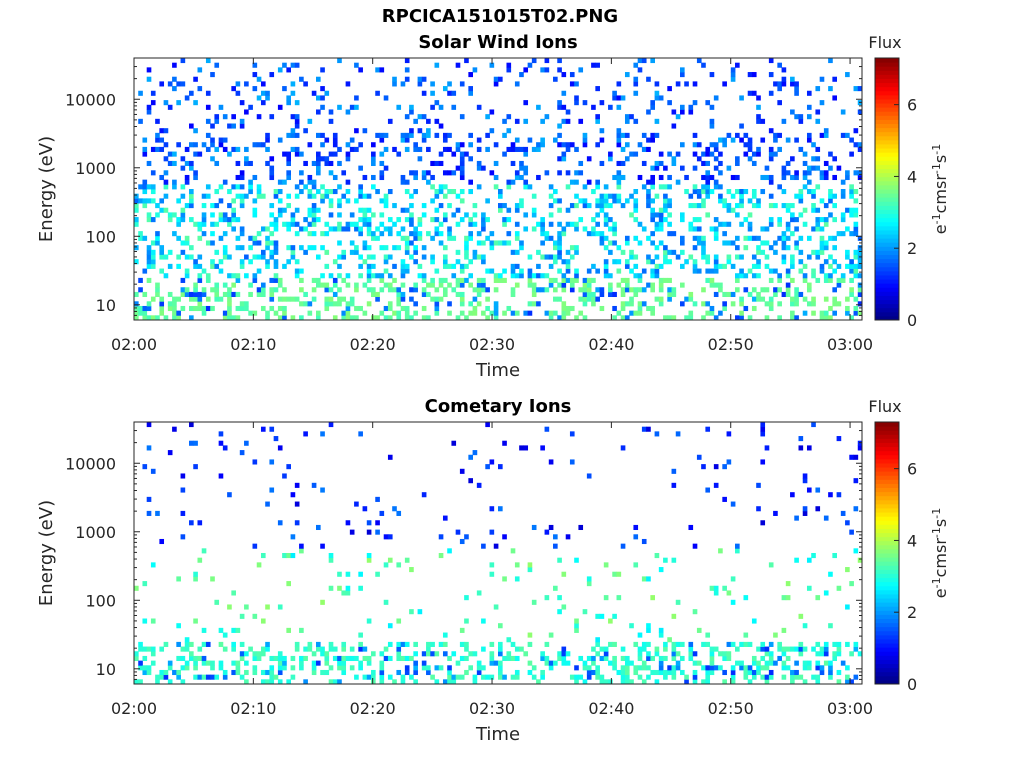  What do you see at coordinates (498, 406) in the screenshot?
I see `panel-title: Cometary Ions` at bounding box center [498, 406].